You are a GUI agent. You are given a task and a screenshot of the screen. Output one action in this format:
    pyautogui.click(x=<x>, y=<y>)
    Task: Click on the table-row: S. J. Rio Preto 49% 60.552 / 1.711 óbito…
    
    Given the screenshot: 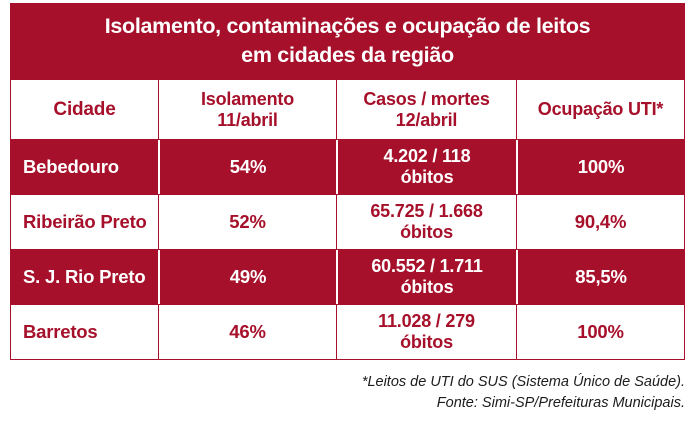 What is the action you would take?
    pyautogui.click(x=347, y=278)
    